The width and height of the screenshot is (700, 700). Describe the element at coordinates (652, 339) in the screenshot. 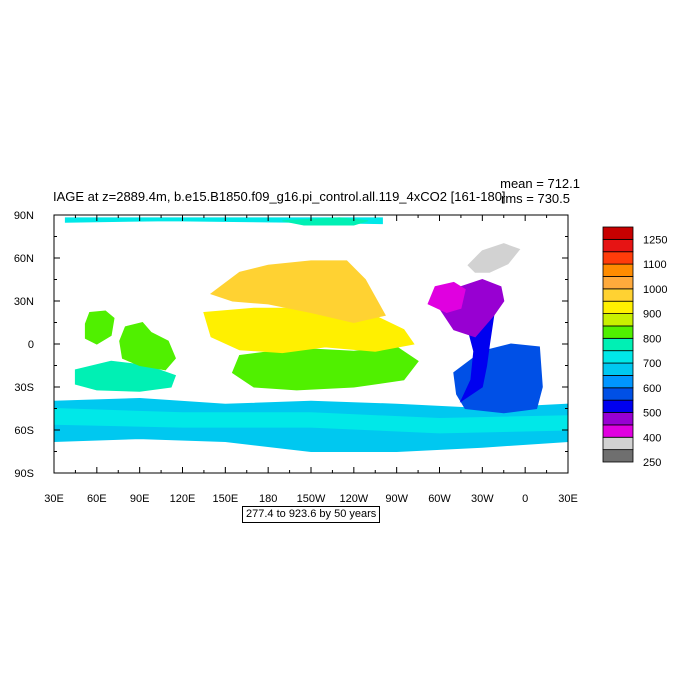

I see `colorbar-label-5: 800` at that location.